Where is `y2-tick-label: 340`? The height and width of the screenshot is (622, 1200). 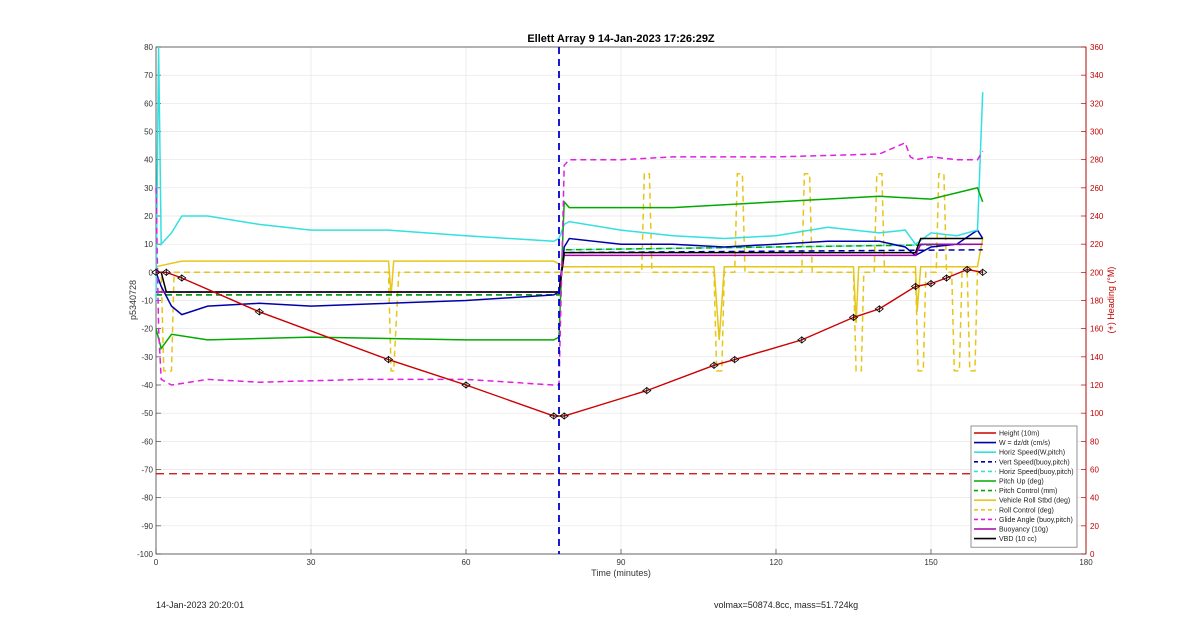 y2-tick-label: 340 is located at coordinates (1097, 75).